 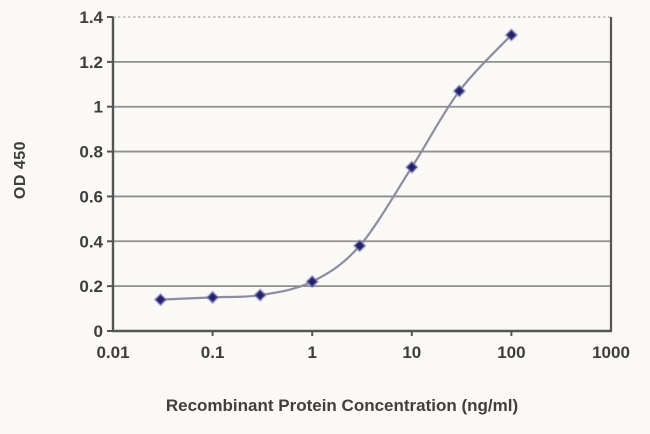 I want to click on x-tick-label: 1, so click(x=311, y=352).